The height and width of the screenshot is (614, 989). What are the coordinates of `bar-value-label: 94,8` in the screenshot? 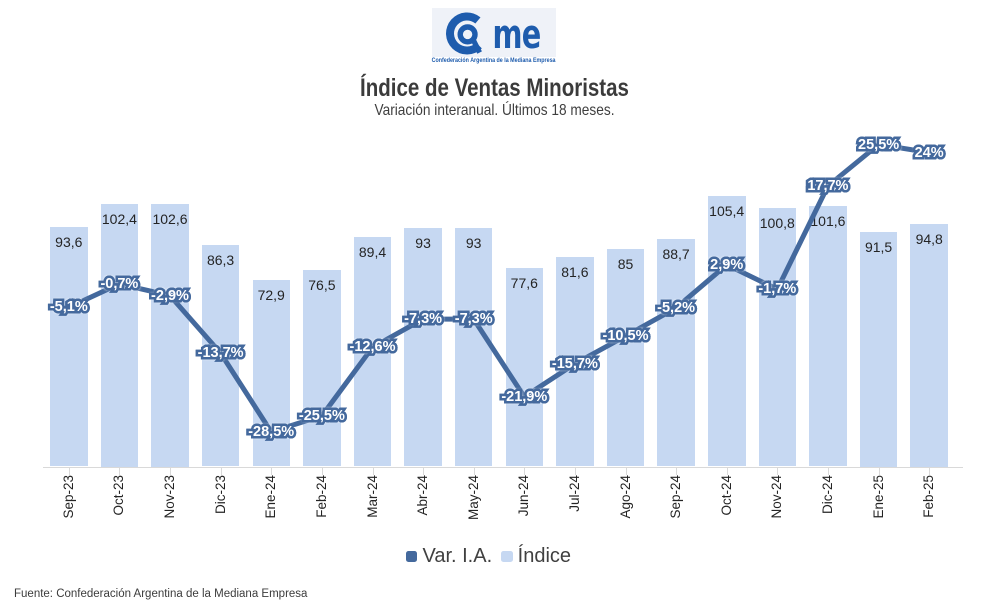 It's located at (929, 238).